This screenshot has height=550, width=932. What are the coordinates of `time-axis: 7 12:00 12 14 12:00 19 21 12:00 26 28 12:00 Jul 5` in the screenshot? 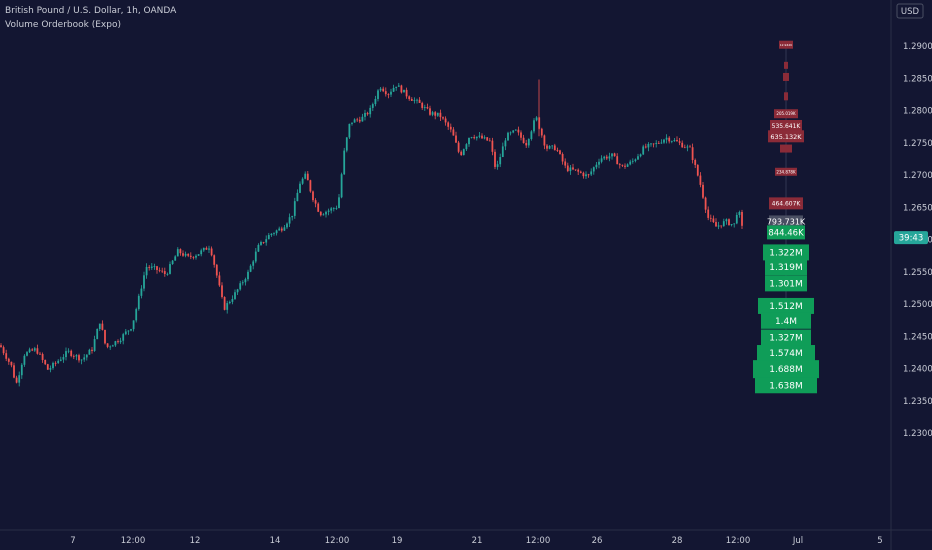 It's located at (476, 541).